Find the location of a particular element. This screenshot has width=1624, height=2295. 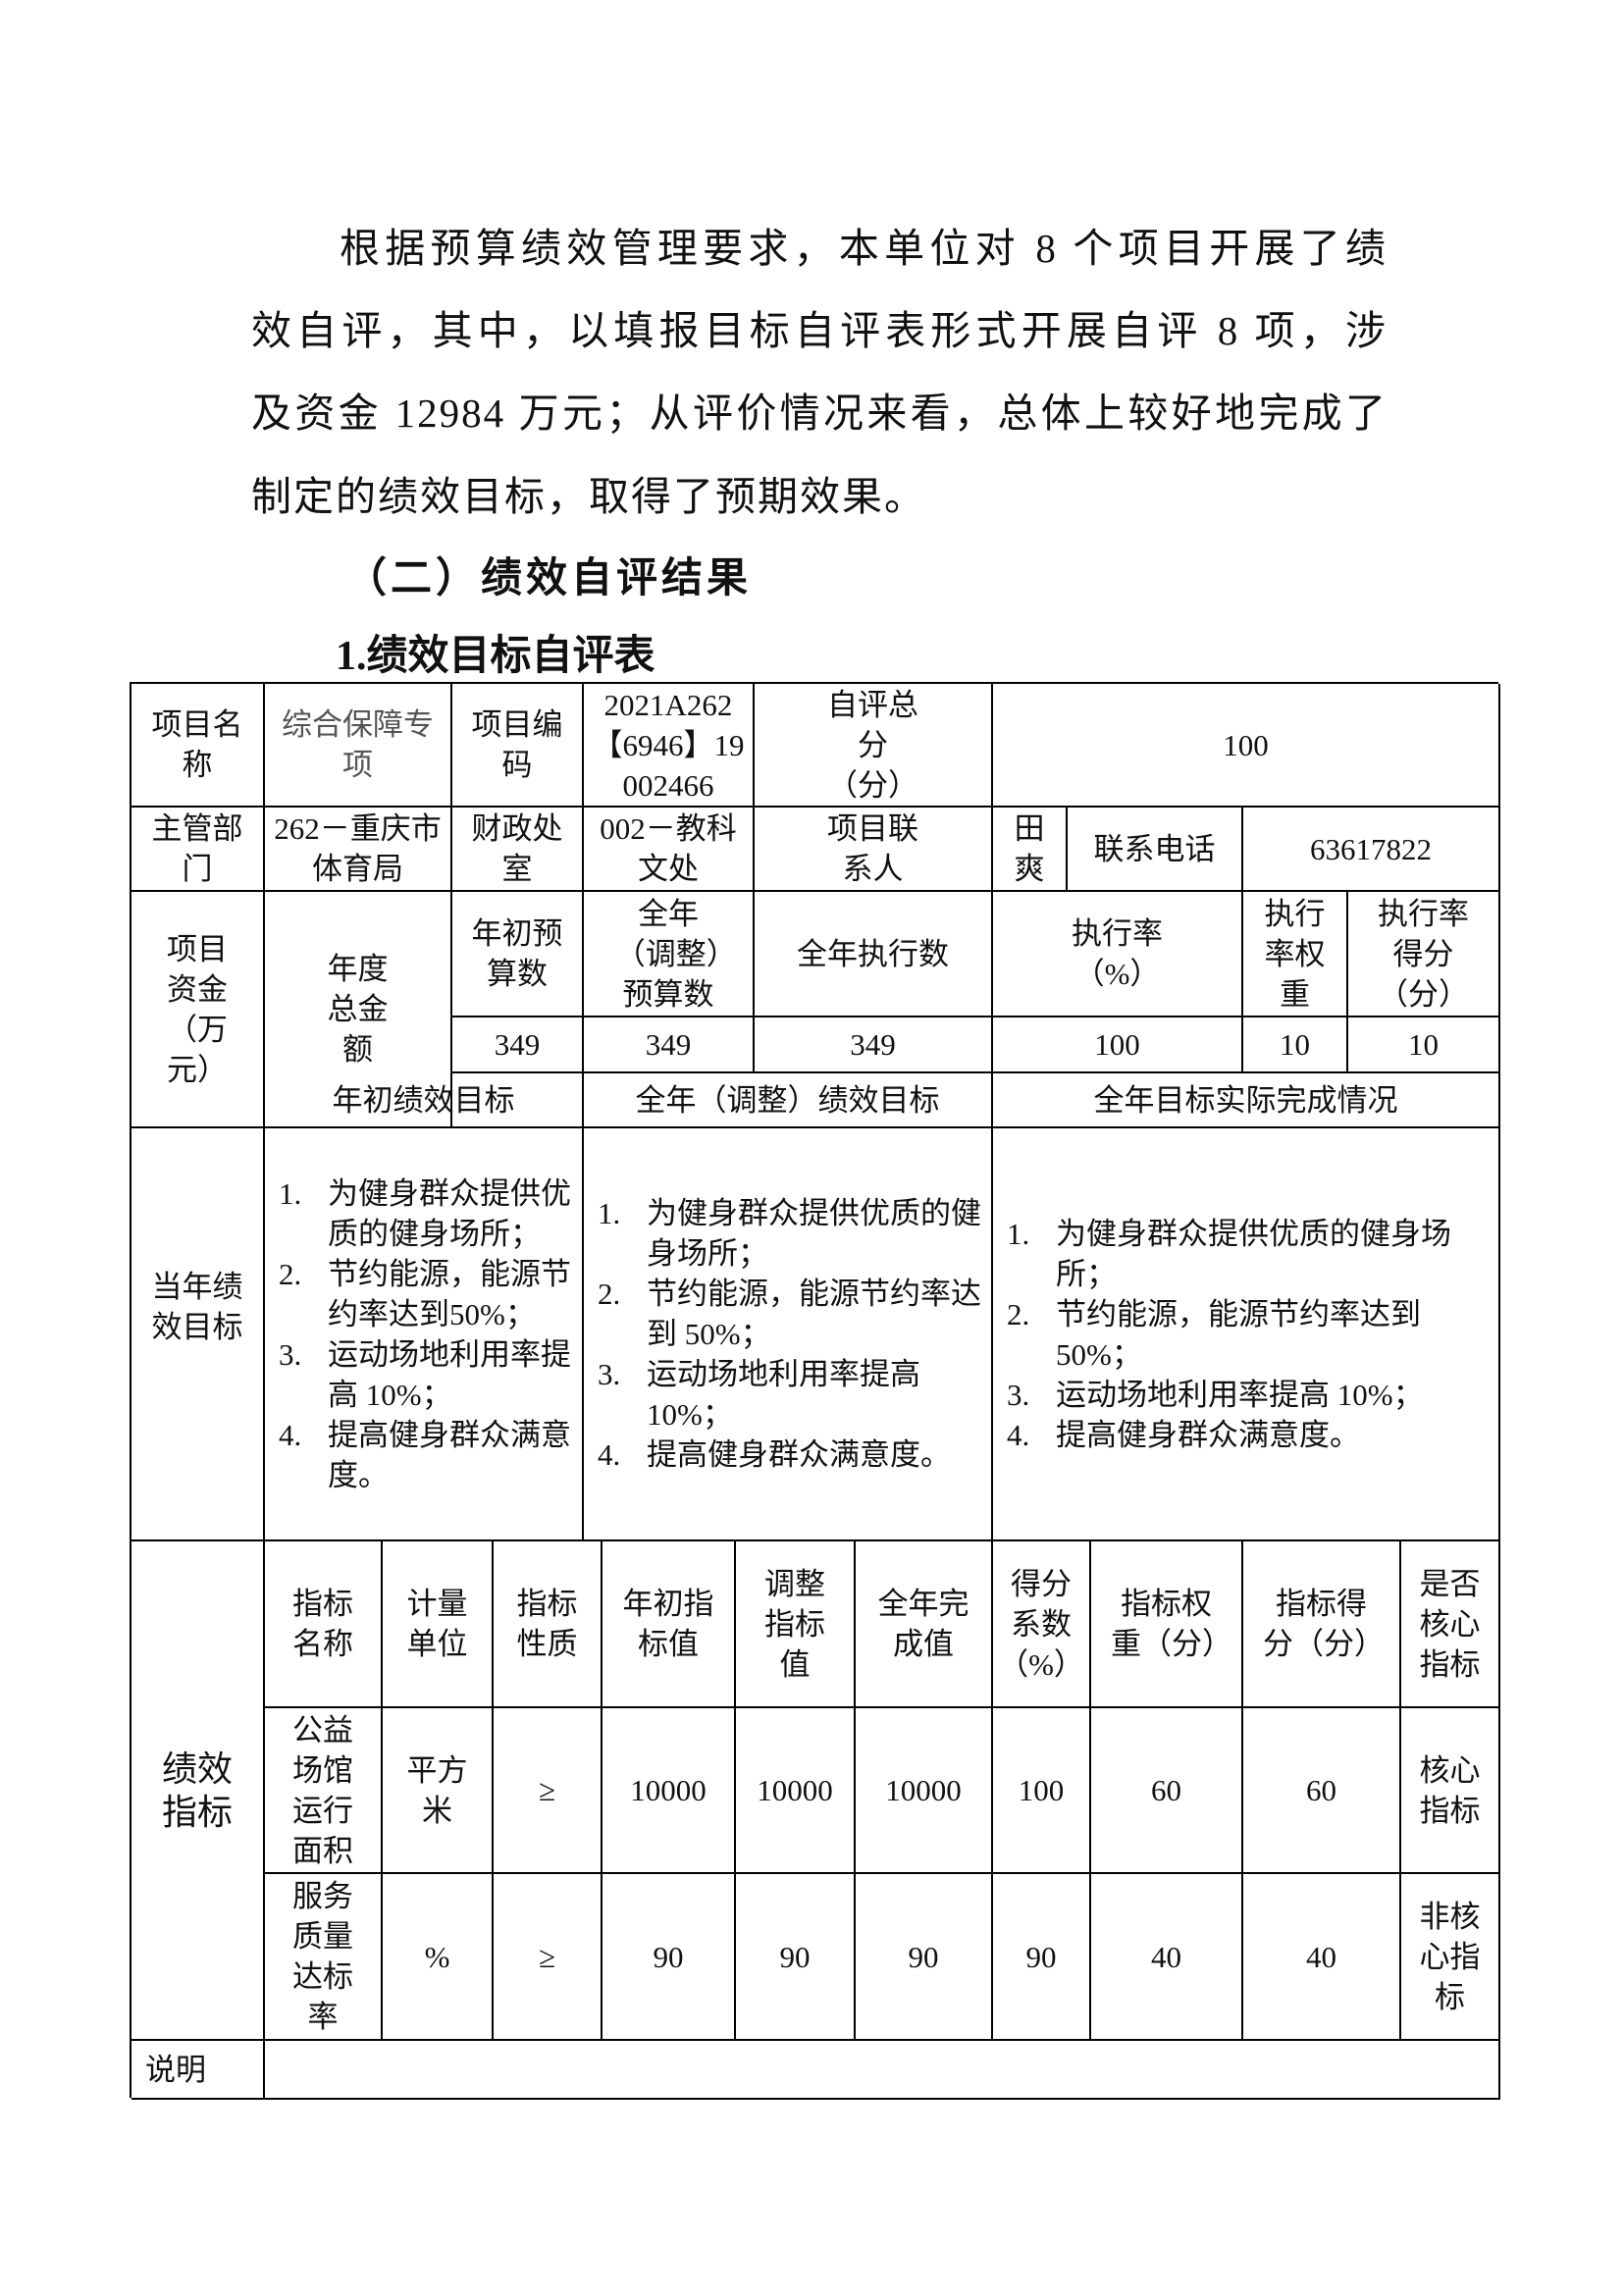

phone-label: 联系电话 is located at coordinates (1155, 850).